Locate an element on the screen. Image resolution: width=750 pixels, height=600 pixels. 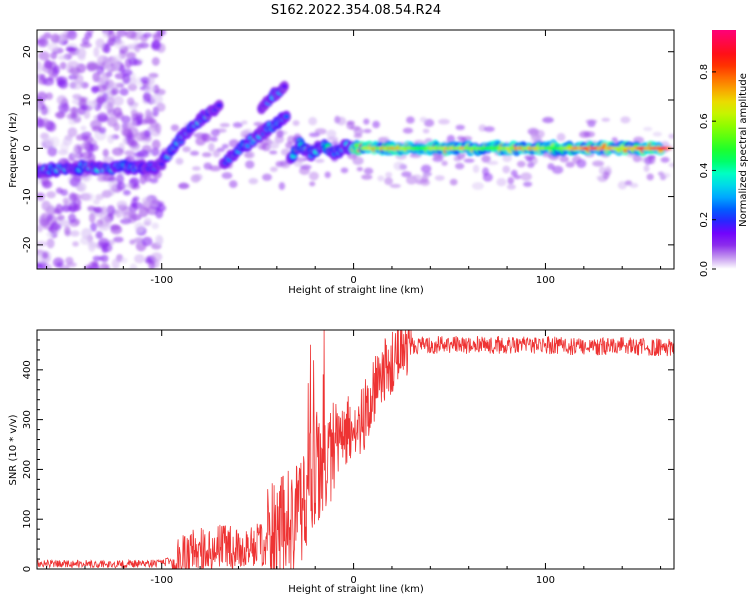
colorbar-tick-label: 0.2 is located at coordinates (704, 220).